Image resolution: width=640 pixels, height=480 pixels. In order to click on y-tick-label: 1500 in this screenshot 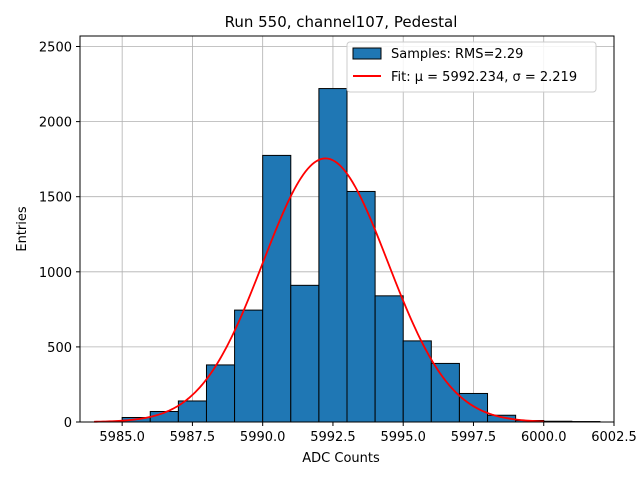, I will do `click(55, 198)`.